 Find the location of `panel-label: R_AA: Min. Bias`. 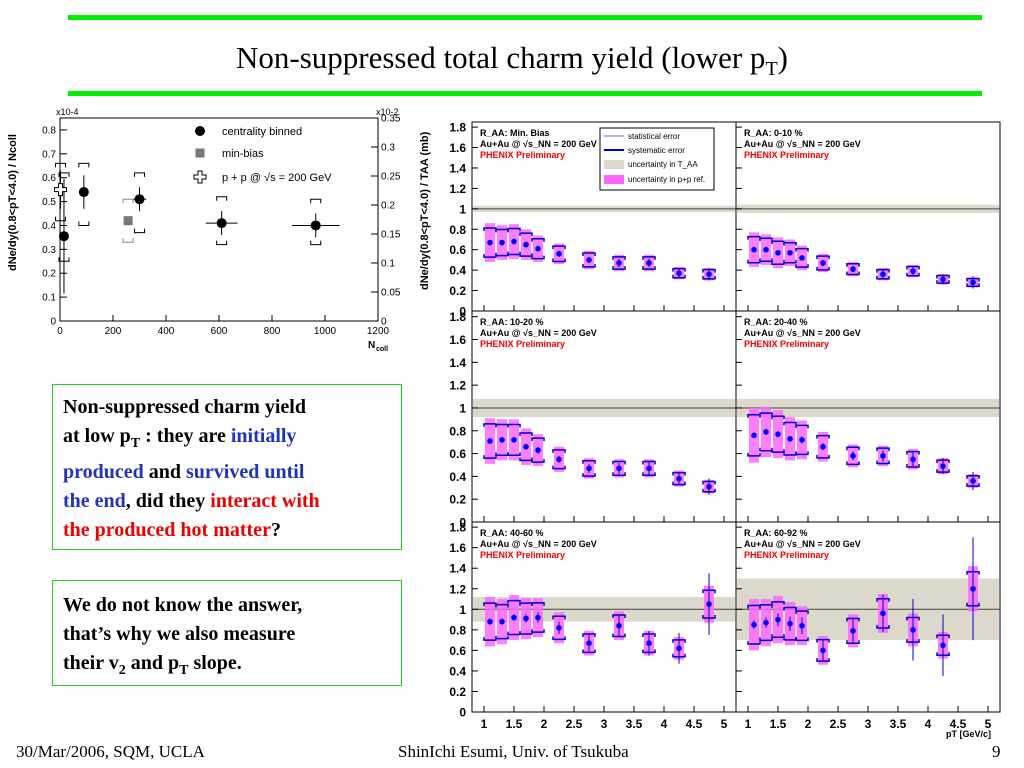

panel-label: R_AA: Min. Bias is located at coordinates (515, 133).